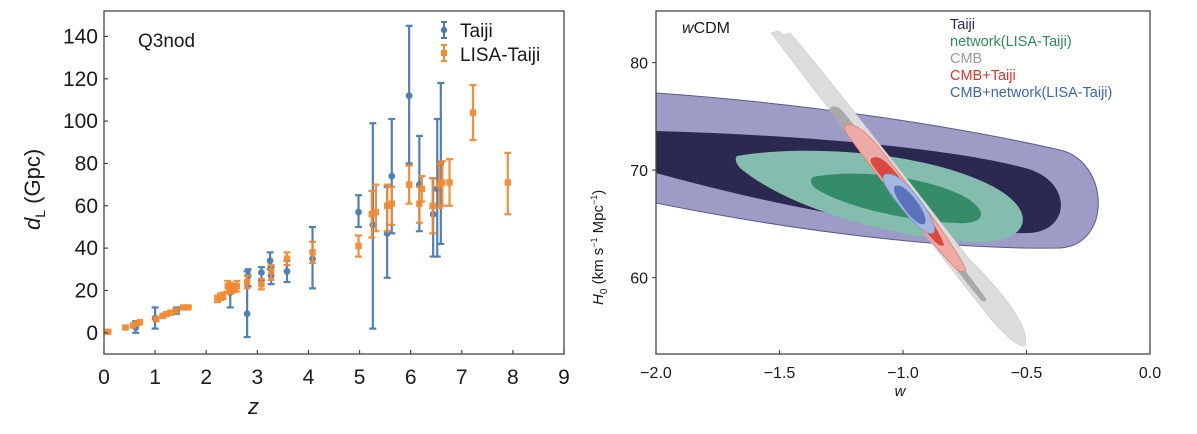  I want to click on right-y-tick-label: 80, so click(639, 64).